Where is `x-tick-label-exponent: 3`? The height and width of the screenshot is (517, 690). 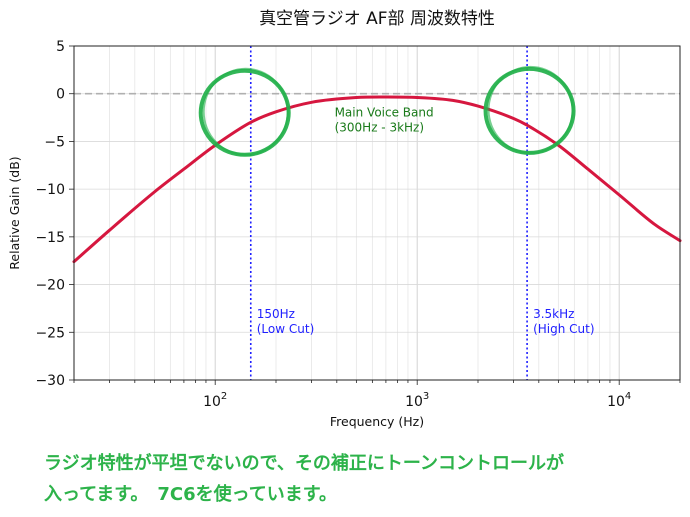 x-tick-label-exponent: 3 is located at coordinates (426, 396).